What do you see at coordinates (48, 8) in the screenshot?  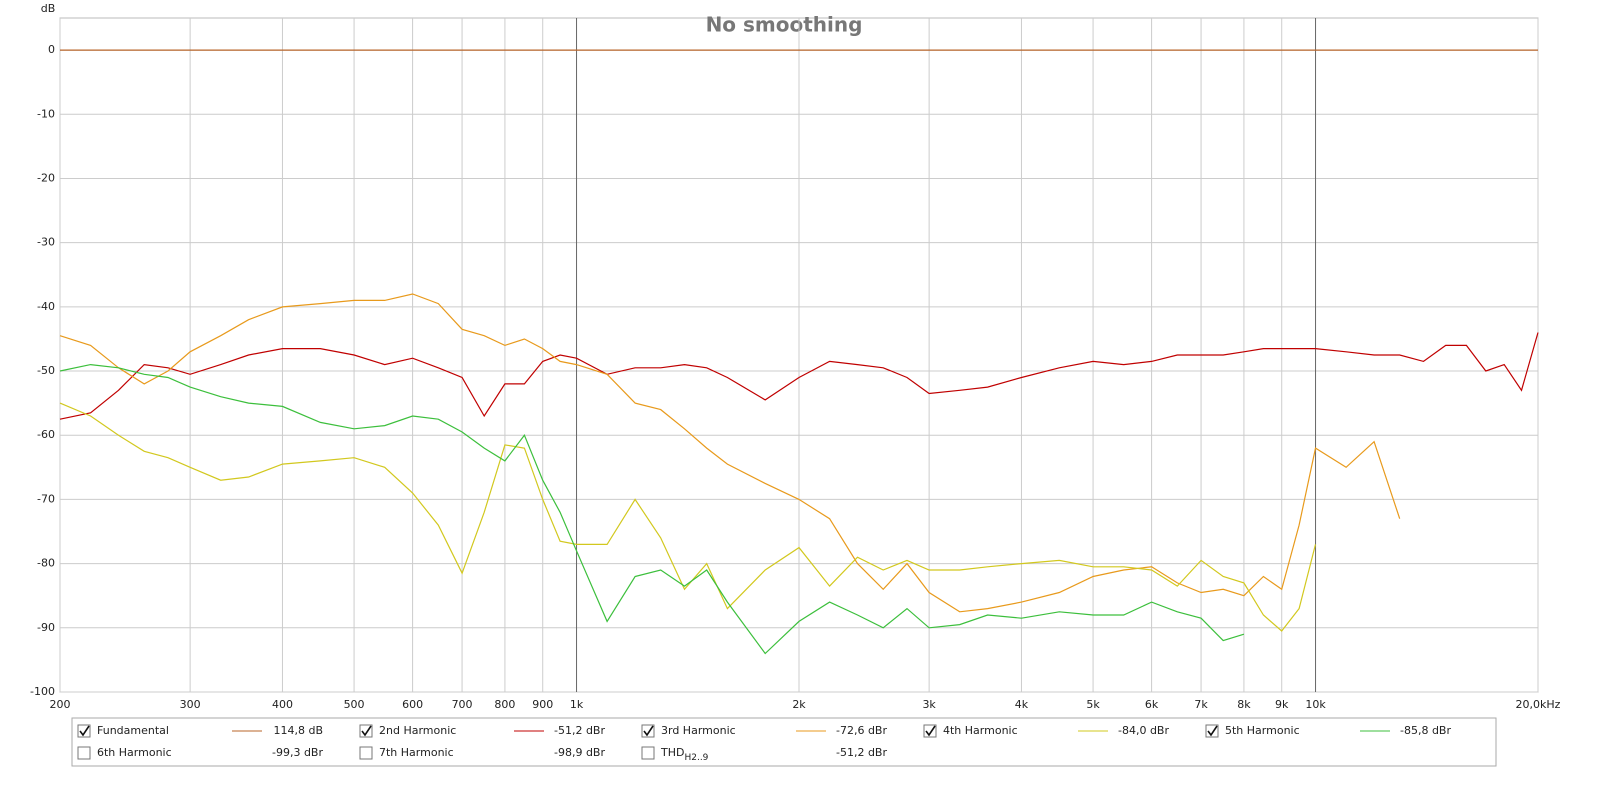 I see `y-axis-label: dB` at bounding box center [48, 8].